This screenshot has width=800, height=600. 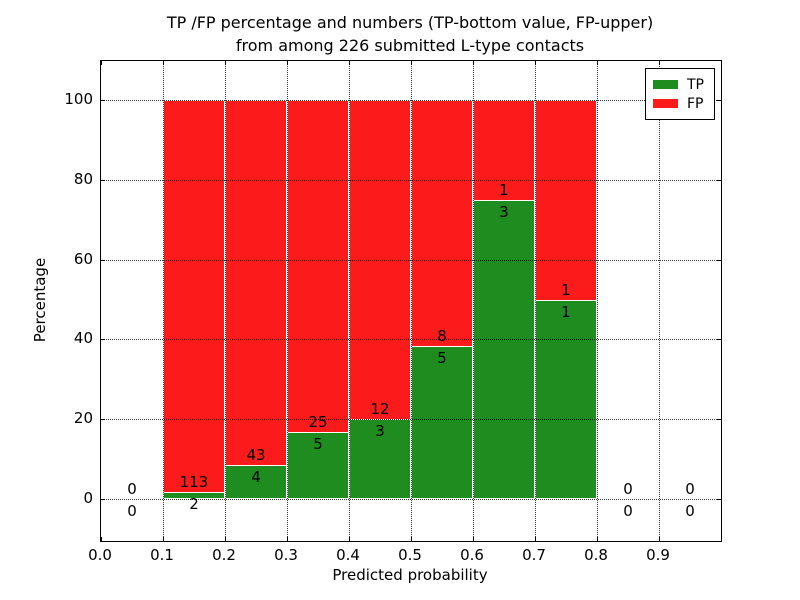 I want to click on y-axis-label: Percentage, so click(x=40, y=300).